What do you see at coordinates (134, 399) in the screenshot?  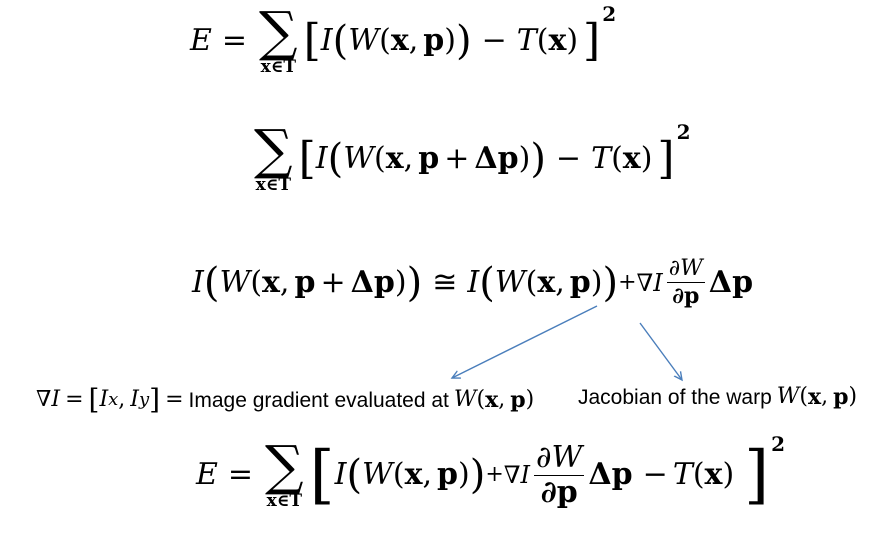 I see `iy-symbol: I` at bounding box center [134, 399].